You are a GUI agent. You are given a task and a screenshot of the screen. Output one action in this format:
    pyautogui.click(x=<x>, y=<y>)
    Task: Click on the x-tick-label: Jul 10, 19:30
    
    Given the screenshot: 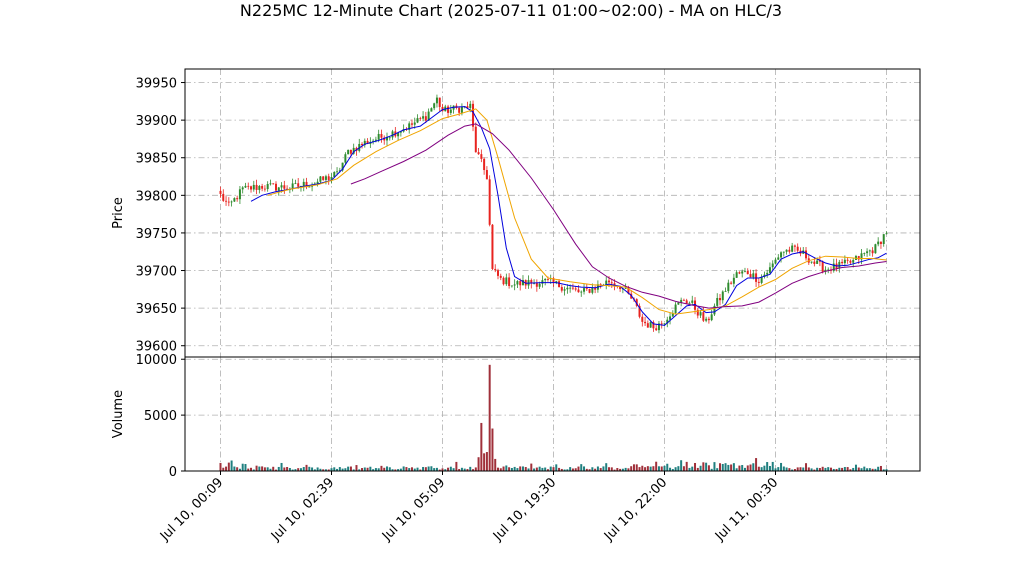 What is the action you would take?
    pyautogui.click(x=524, y=509)
    